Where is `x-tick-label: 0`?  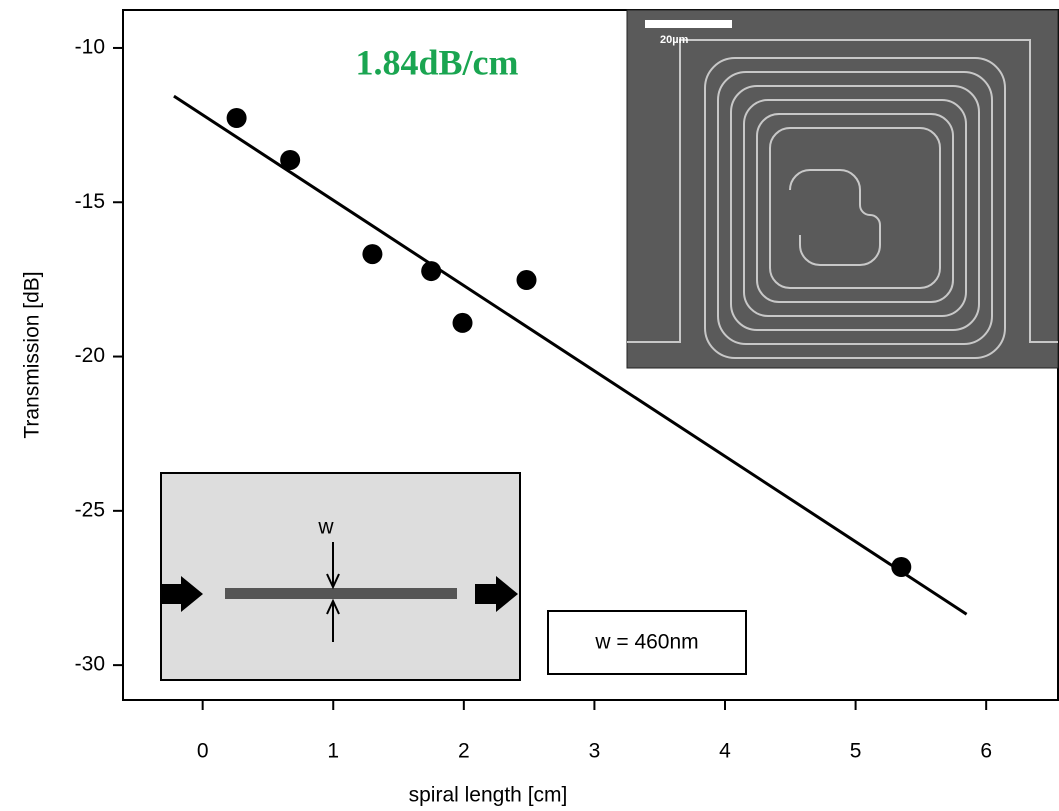 x-tick-label: 0 is located at coordinates (203, 751).